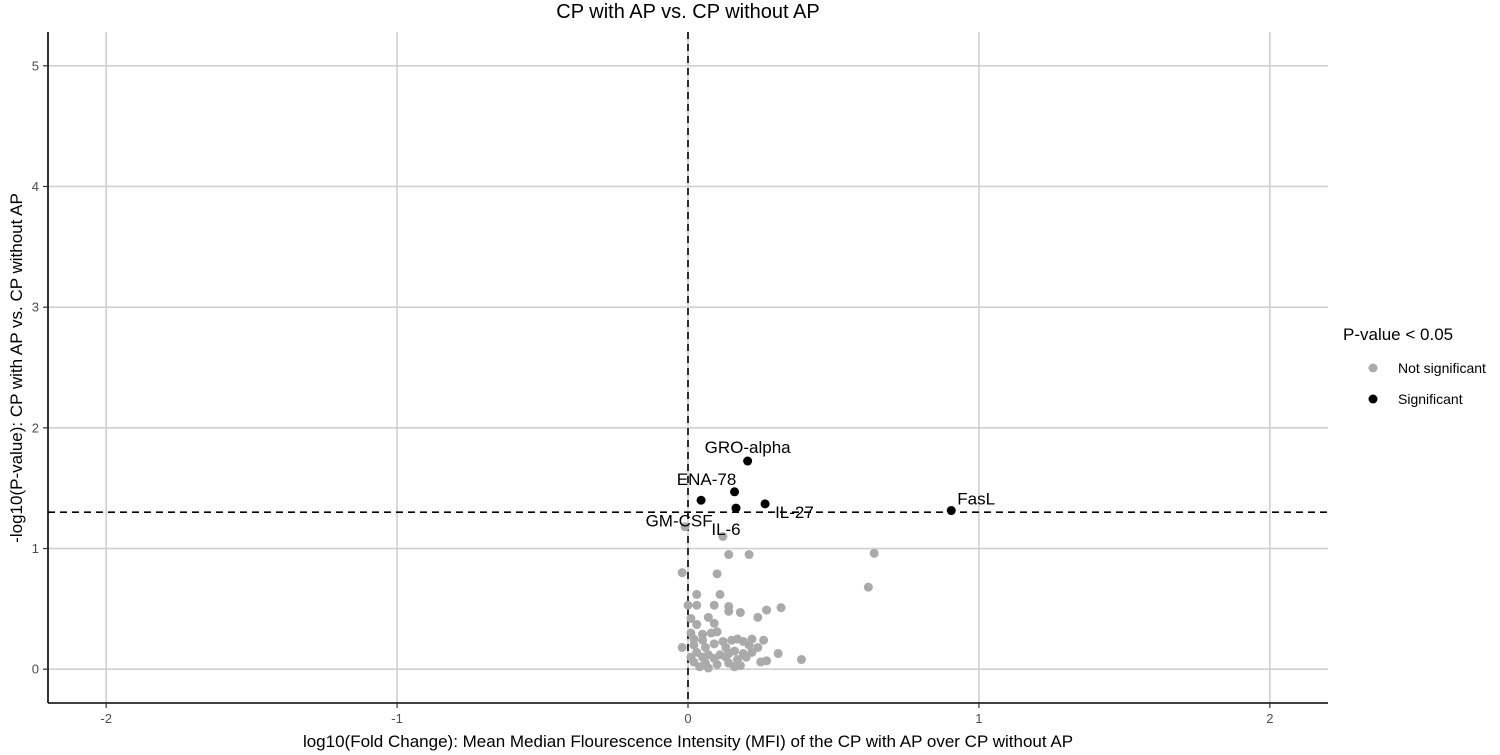  Describe the element at coordinates (40, 367) in the screenshot. I see `y-ticks: 0 1 2 3 4 5` at that location.